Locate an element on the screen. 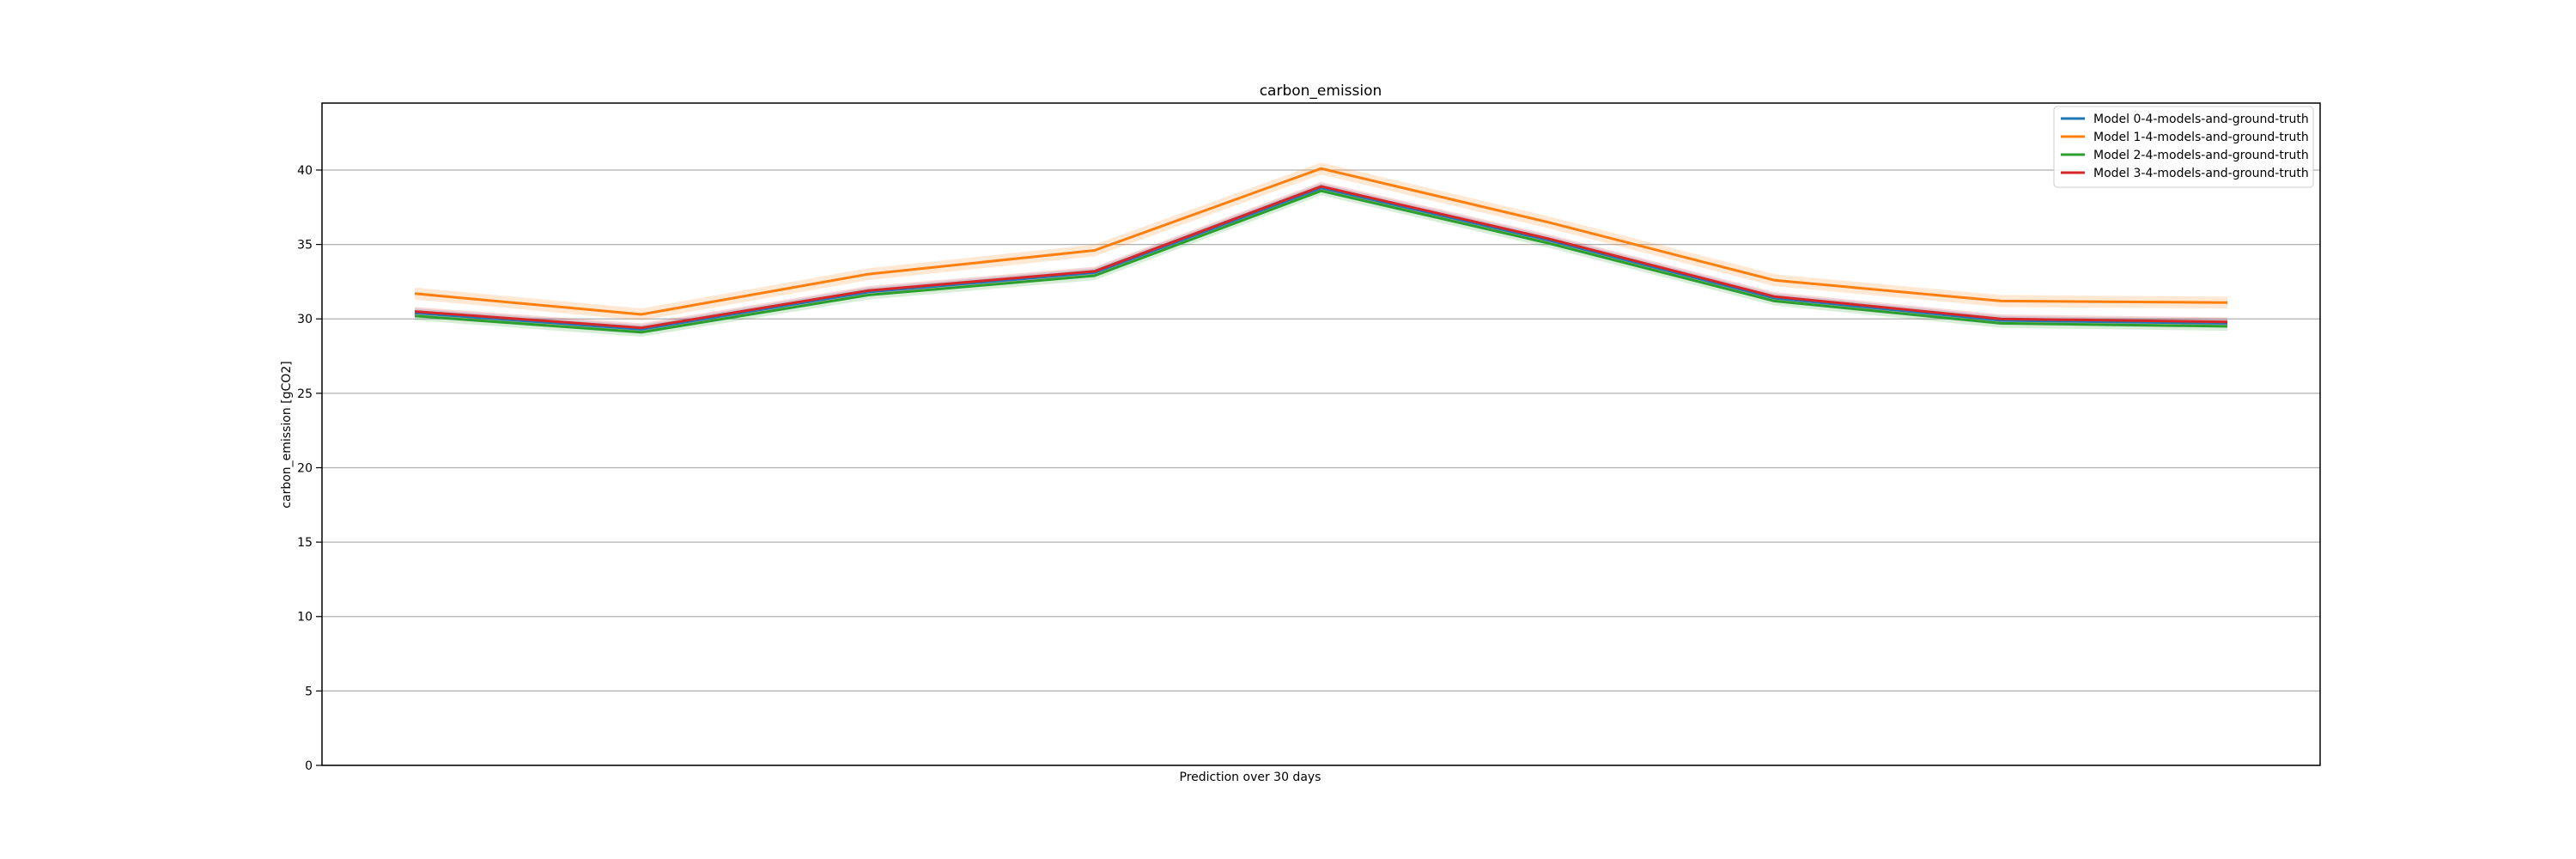 Image resolution: width=2576 pixels, height=859 pixels. y-tick-label: 5 is located at coordinates (309, 692).